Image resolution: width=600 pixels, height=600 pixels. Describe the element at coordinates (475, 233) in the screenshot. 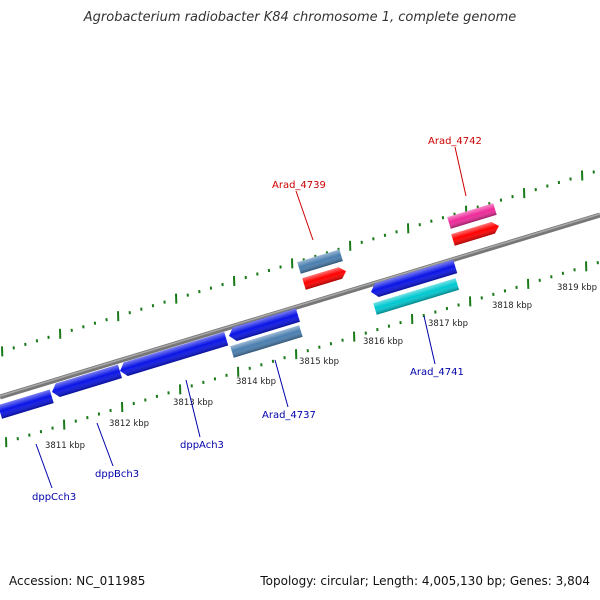

I see `gene-Arad_4742-red` at that location.